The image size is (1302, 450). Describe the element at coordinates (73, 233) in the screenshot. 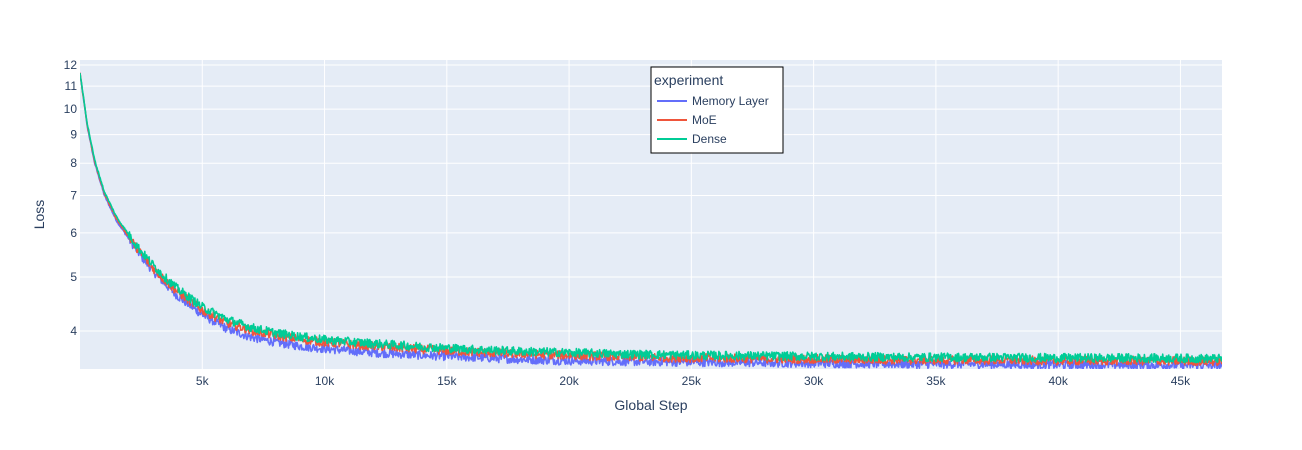

I see `y-tick-label: 6` at that location.